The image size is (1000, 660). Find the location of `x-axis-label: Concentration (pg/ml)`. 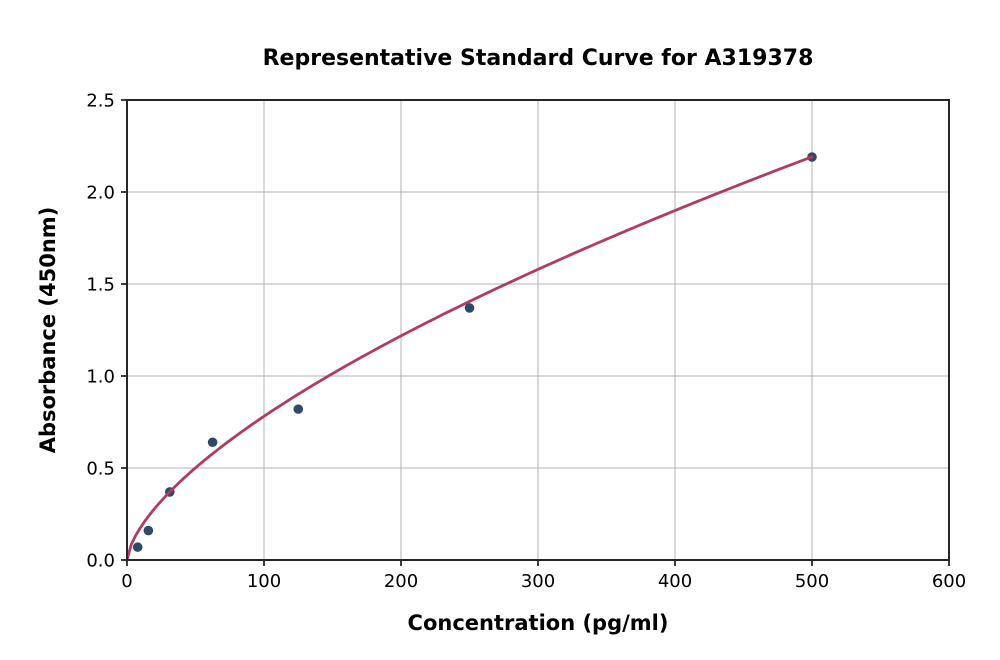

x-axis-label: Concentration (pg/ml) is located at coordinates (538, 623).